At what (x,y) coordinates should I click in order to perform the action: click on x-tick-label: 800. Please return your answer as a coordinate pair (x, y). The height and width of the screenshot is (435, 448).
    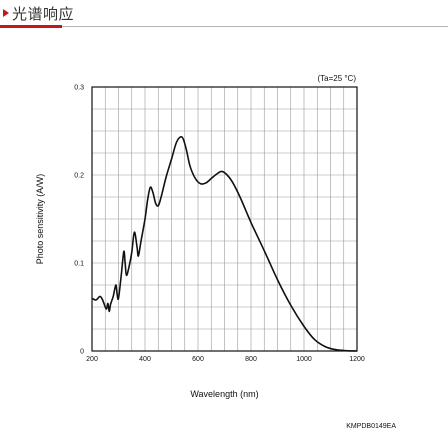
    Looking at the image, I should click on (251, 359).